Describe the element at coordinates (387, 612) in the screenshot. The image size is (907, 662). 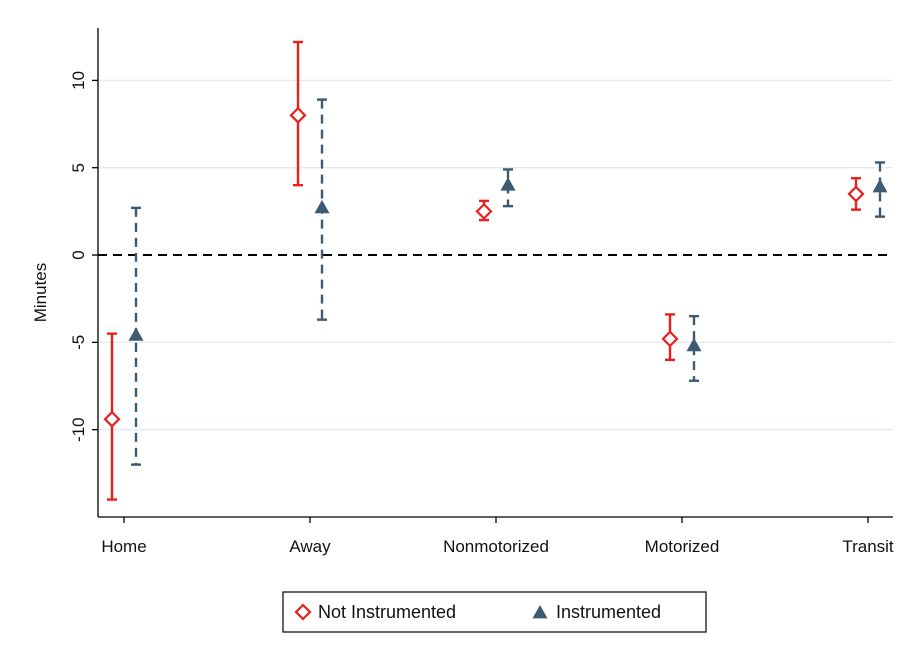
I see `legend-label-not-instrumented: Not Instrumented` at that location.